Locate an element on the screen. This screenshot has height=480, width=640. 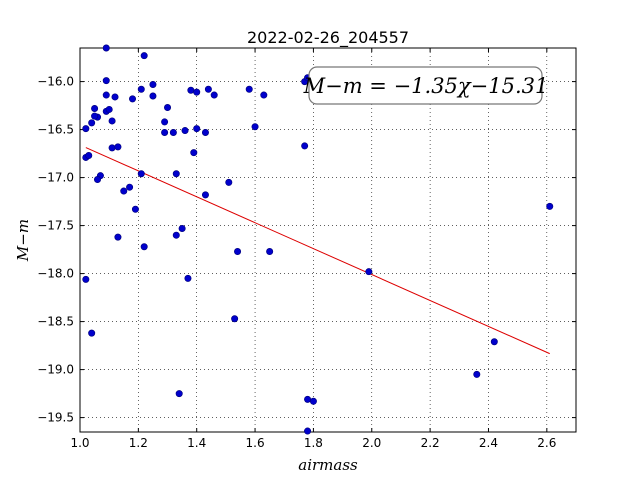
y-axis-label: M−m is located at coordinates (23, 240).